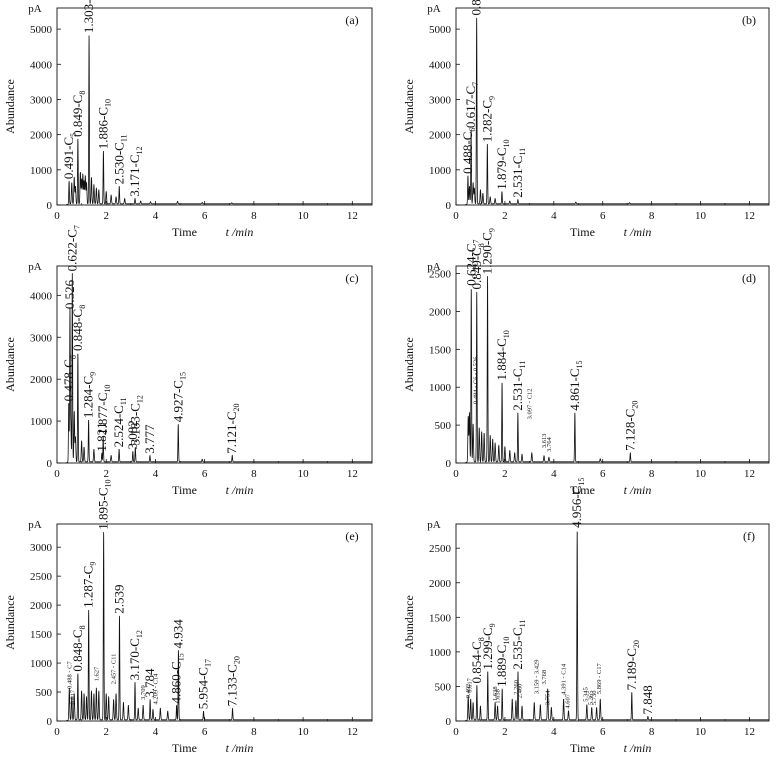 The image size is (780, 760). What do you see at coordinates (548, 697) in the screenshot?
I see `small-peak-label: 3.754` at bounding box center [548, 697].